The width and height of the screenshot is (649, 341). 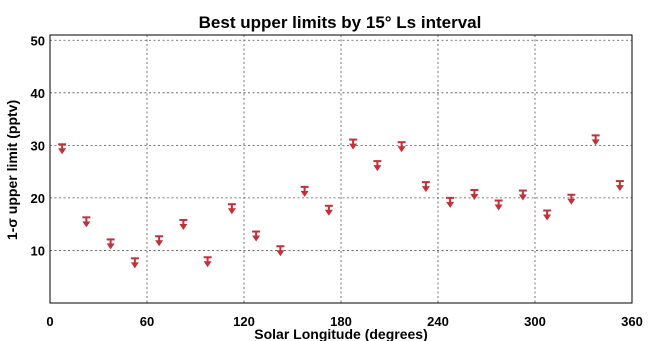 What do you see at coordinates (438, 321) in the screenshot?
I see `x-tick-label: 240` at bounding box center [438, 321].